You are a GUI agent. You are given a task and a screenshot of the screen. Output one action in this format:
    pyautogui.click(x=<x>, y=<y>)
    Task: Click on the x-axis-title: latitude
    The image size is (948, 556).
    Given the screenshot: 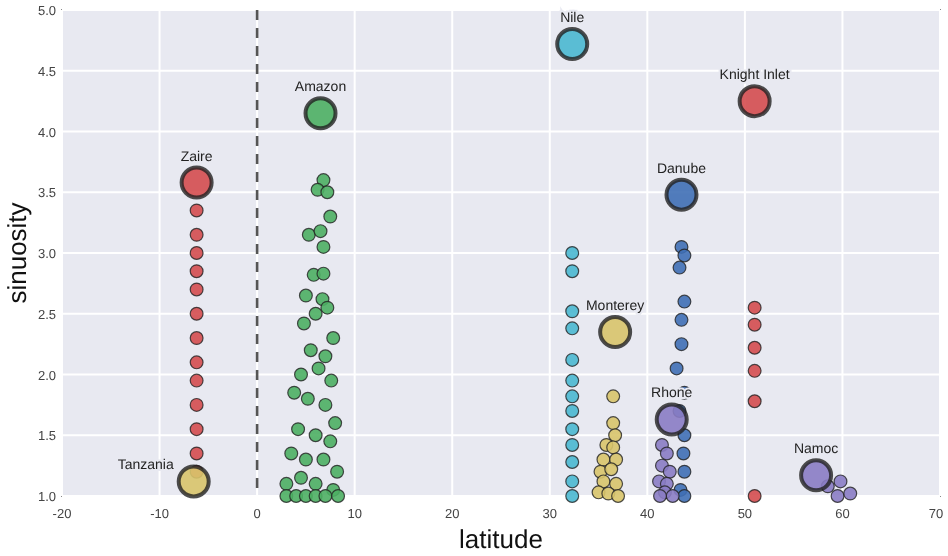 What is the action you would take?
    pyautogui.click(x=501, y=539)
    